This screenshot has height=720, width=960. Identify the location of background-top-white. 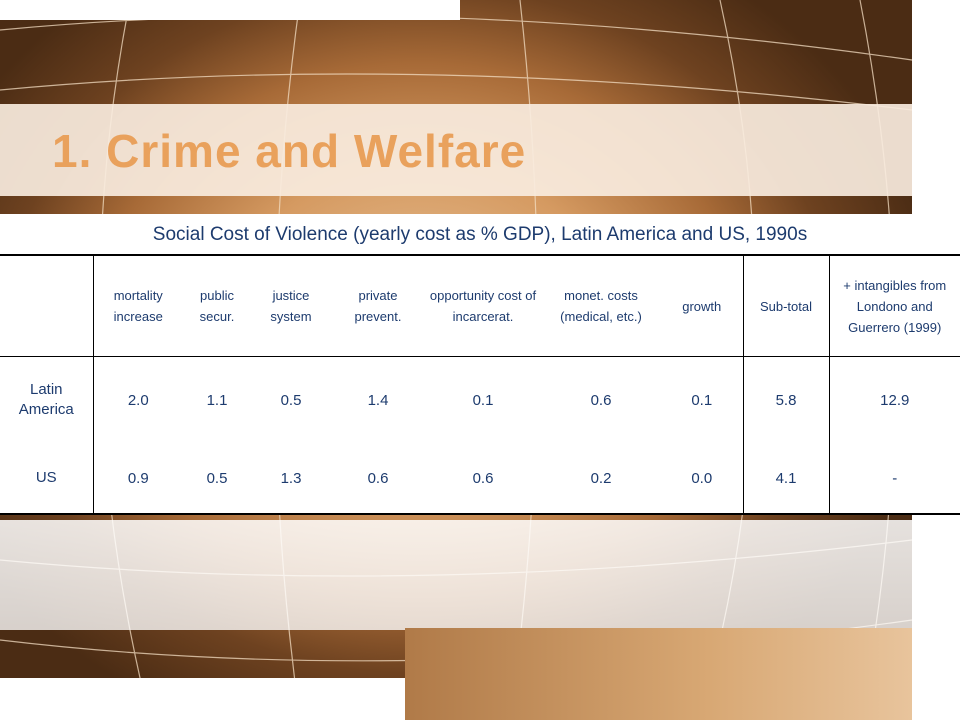
(230, 10).